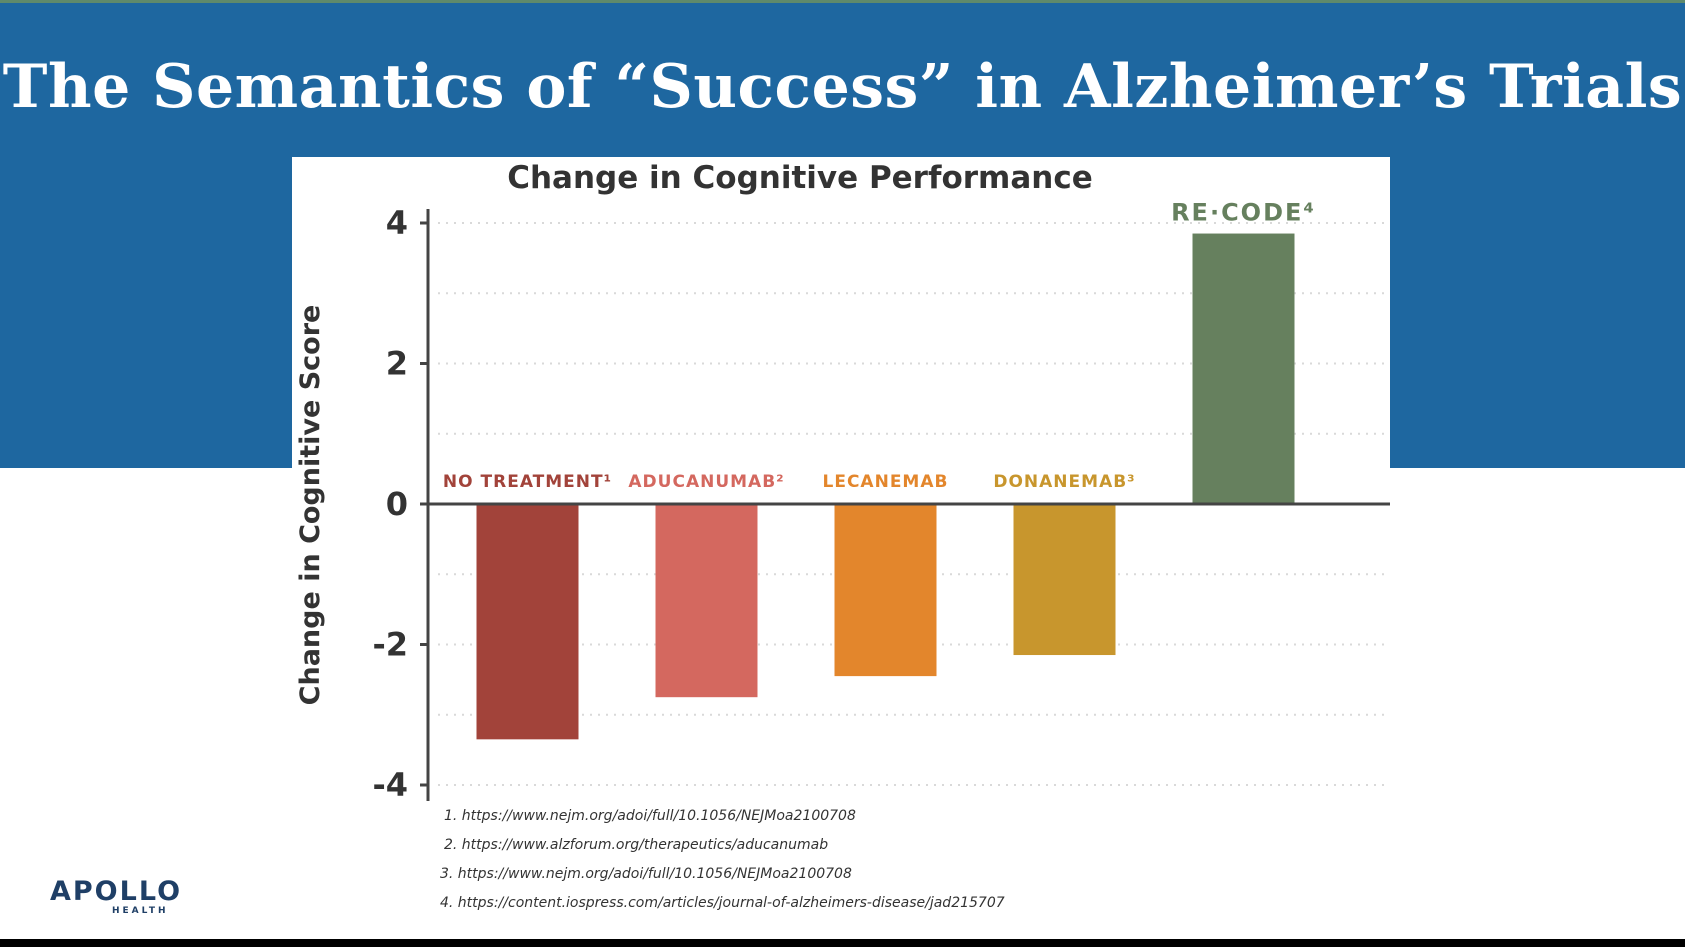  Describe the element at coordinates (397, 364) in the screenshot. I see `y-tick-label: 2` at that location.